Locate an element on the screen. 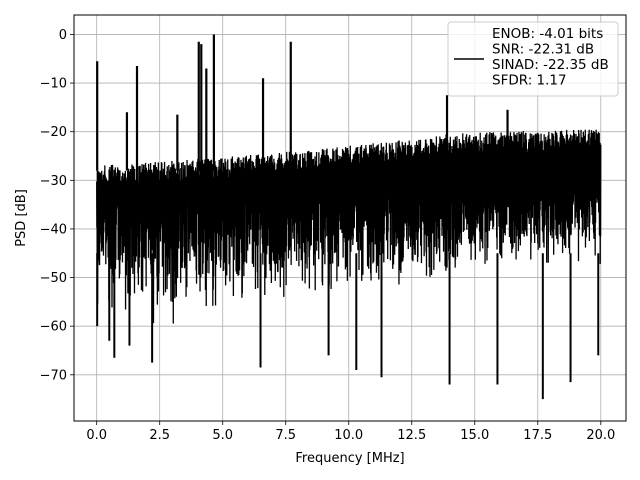 The height and width of the screenshot is (480, 640). y-tick-label: −40 is located at coordinates (53, 229).